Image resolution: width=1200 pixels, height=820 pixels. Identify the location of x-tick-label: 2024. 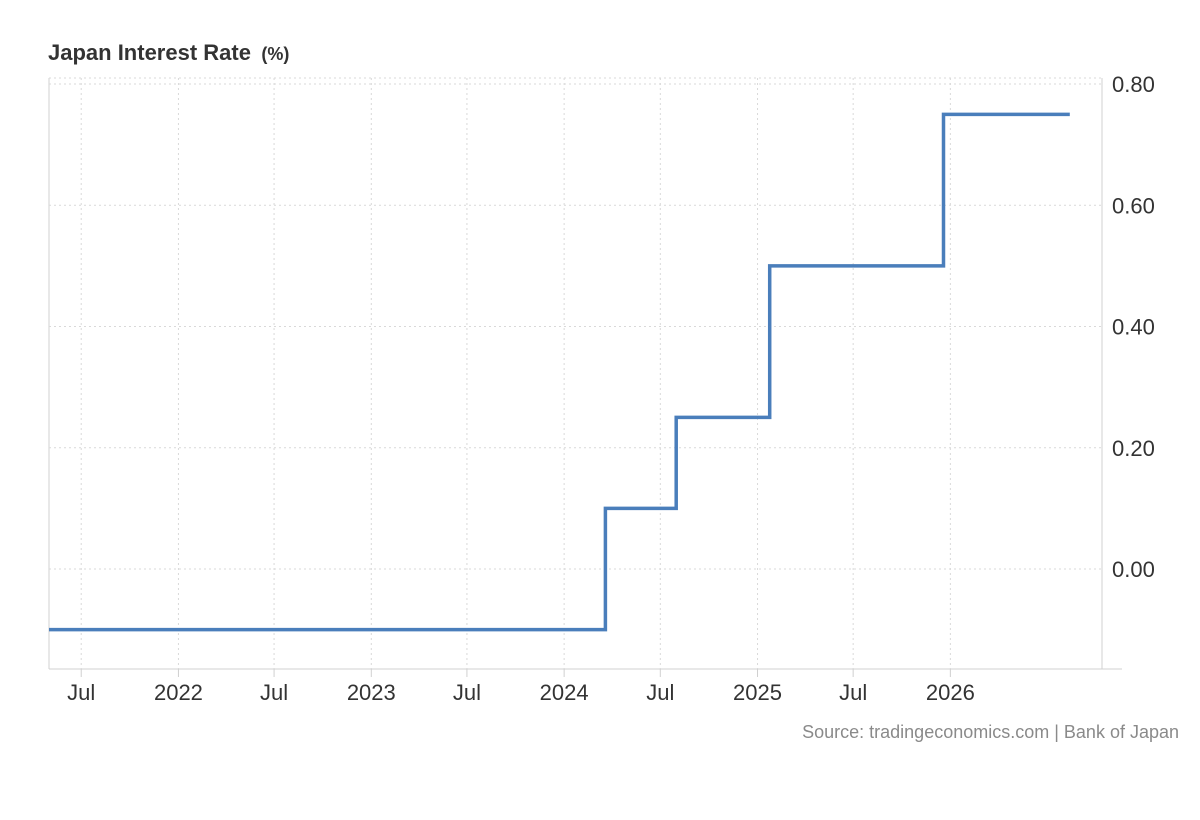
(564, 692).